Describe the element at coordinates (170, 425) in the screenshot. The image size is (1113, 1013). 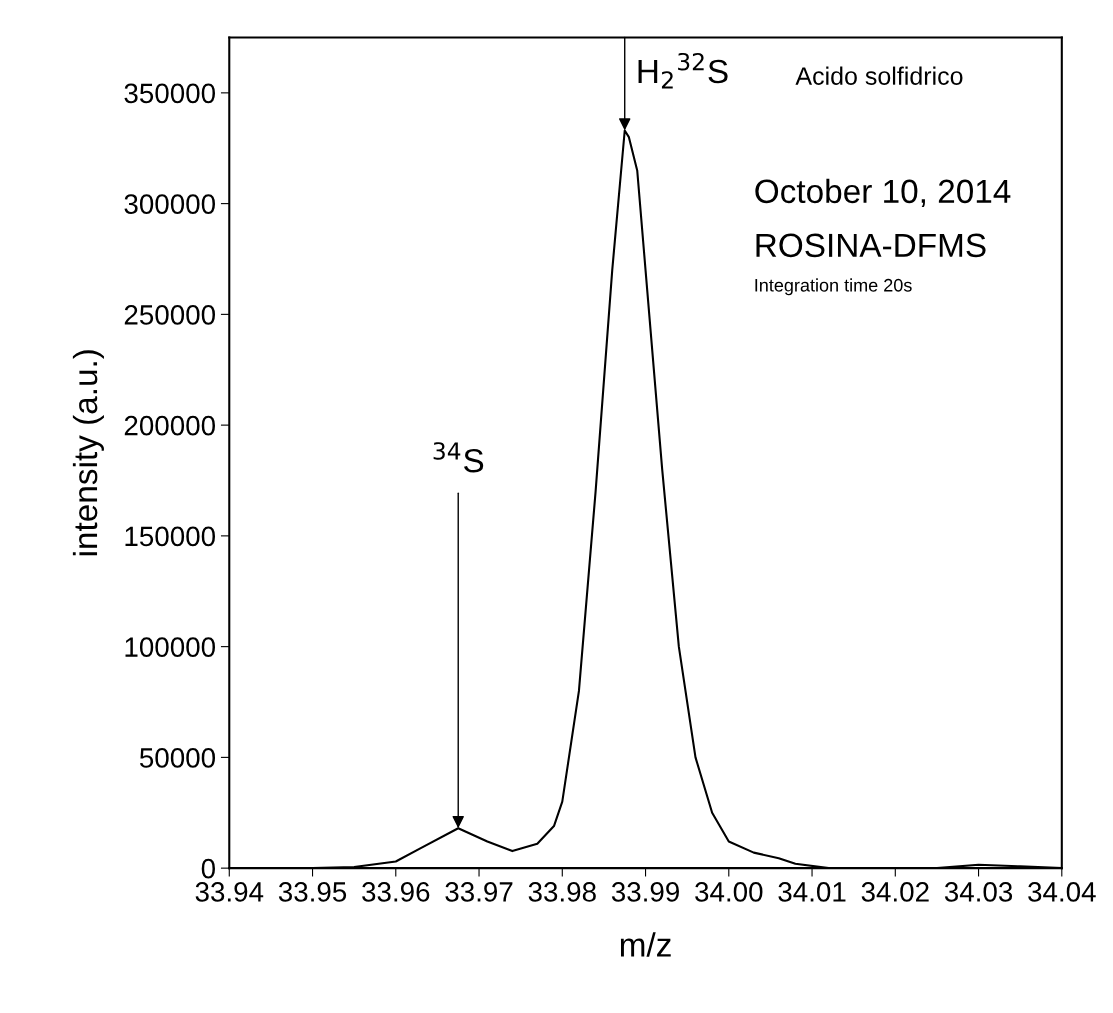
I see `y-tick-label: 200000` at that location.